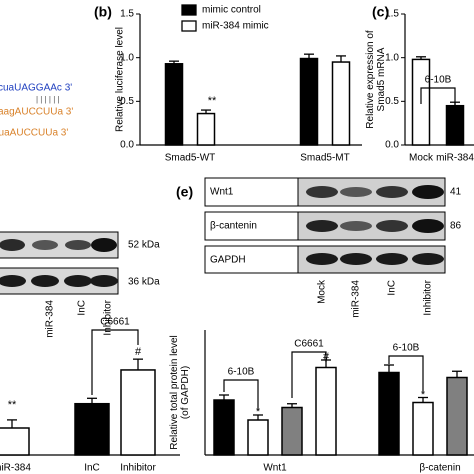 The height and width of the screenshot is (474, 474). Describe the element at coordinates (228, 260) in the screenshot. I see `blot-row-label: GAPDH` at that location.